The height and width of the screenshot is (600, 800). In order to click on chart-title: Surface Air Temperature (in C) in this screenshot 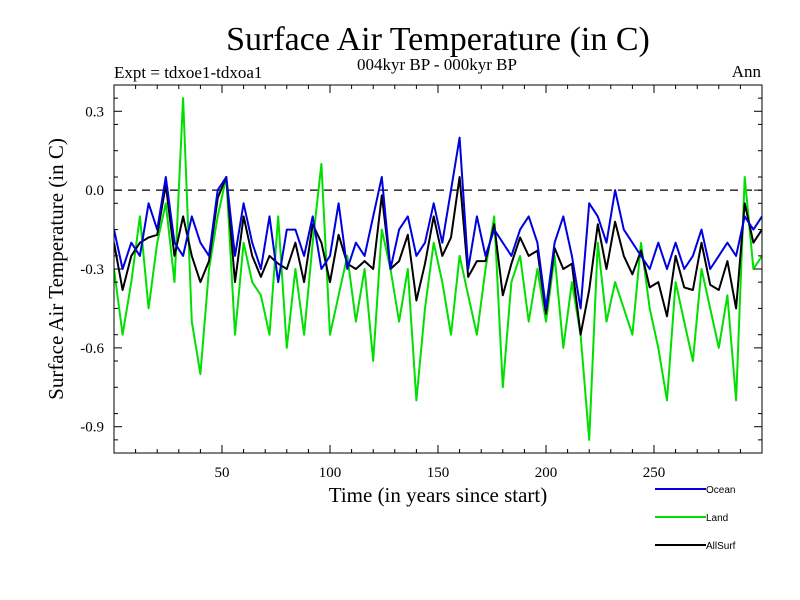, I will do `click(438, 39)`.